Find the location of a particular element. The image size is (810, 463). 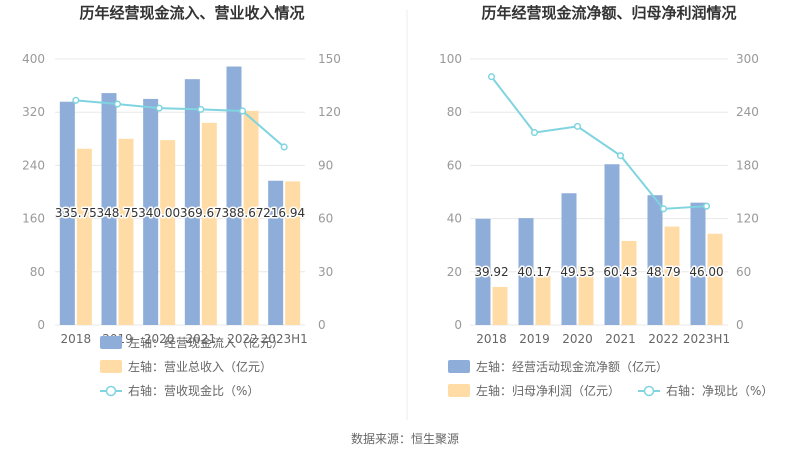

chart1-right-tick: 150 is located at coordinates (329, 59).